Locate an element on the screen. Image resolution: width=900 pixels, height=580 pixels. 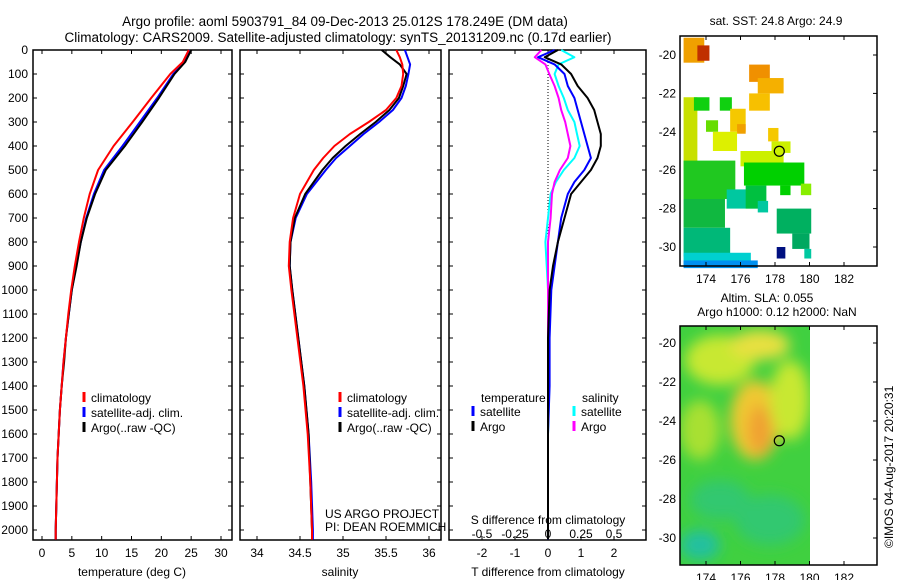
argo-position-marker is located at coordinates (779, 151).